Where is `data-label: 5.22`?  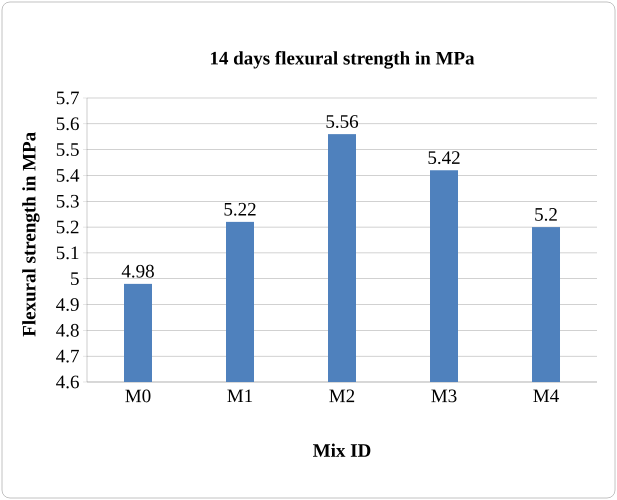 data-label: 5.22 is located at coordinates (240, 209).